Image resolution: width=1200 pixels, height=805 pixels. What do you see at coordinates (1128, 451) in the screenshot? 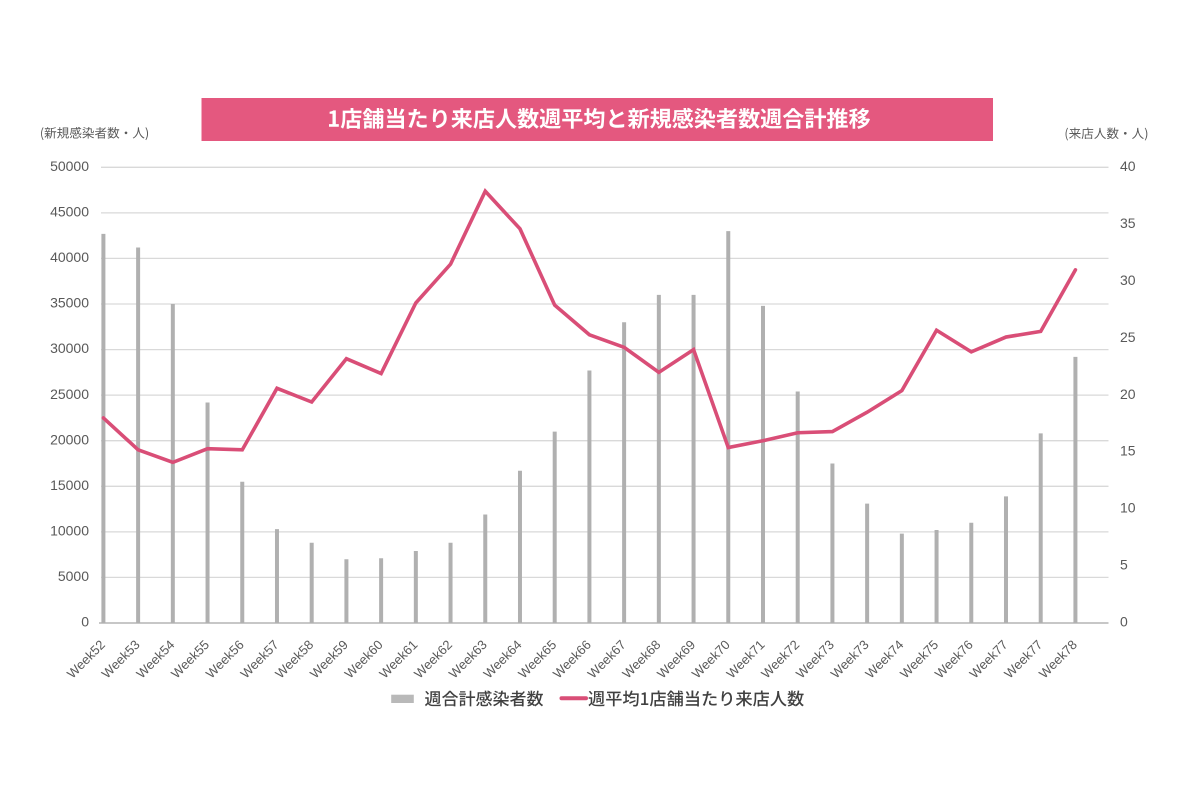
I see `svg-text: 15` at bounding box center [1128, 451].